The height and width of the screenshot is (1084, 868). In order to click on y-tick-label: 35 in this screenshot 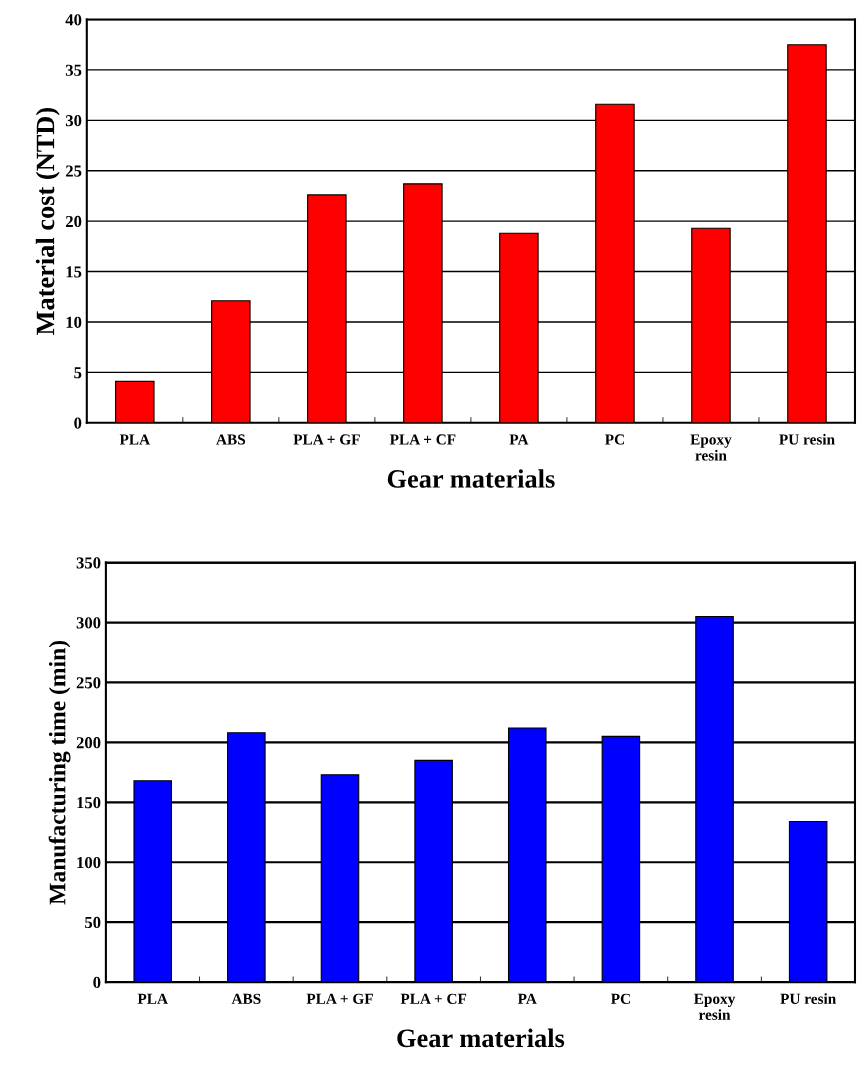, I will do `click(73, 70)`.